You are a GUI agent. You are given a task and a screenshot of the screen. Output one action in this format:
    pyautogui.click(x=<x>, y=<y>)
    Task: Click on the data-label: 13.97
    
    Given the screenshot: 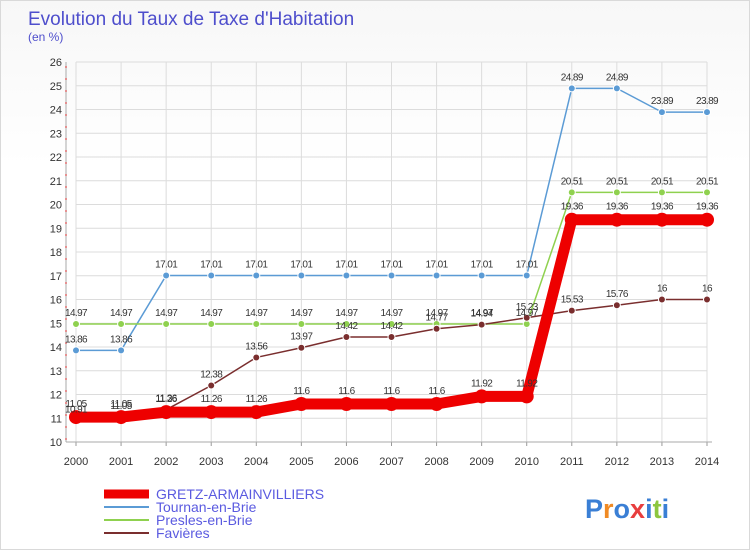 What is the action you would take?
    pyautogui.click(x=301, y=337)
    